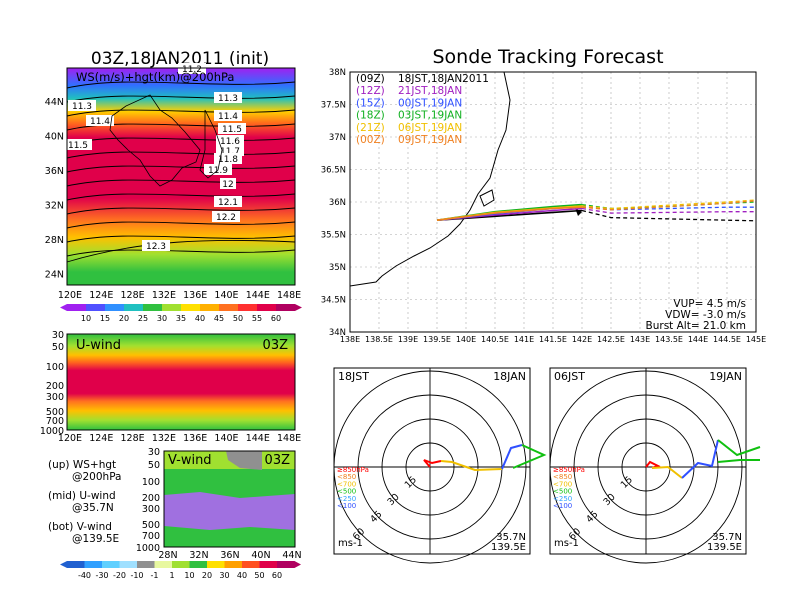  Describe the element at coordinates (200, 318) in the screenshot. I see `ws-colorbar-tick: 40` at that location.